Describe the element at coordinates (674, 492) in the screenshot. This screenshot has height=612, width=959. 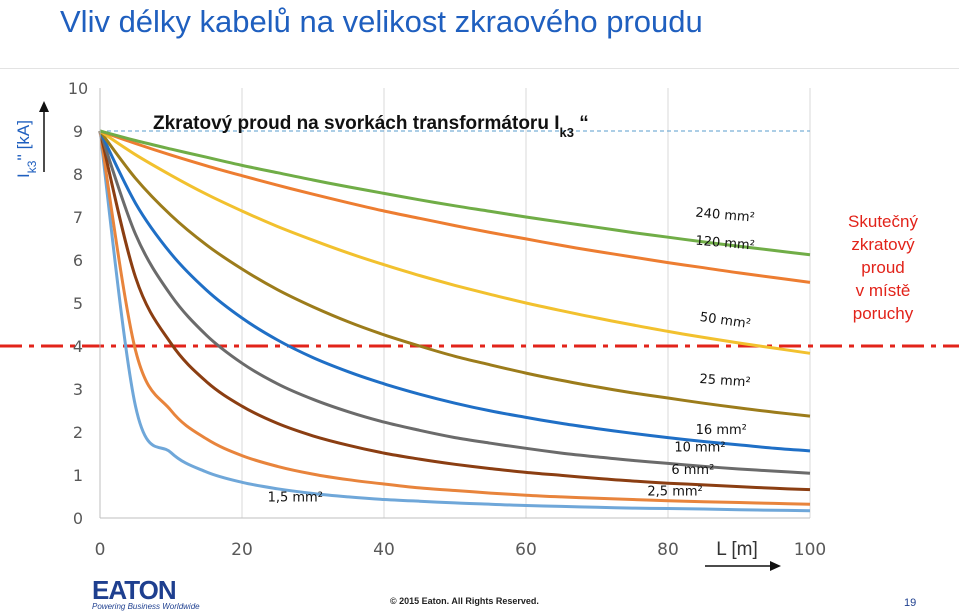
I see `series-label: 2,5 mm²` at that location.